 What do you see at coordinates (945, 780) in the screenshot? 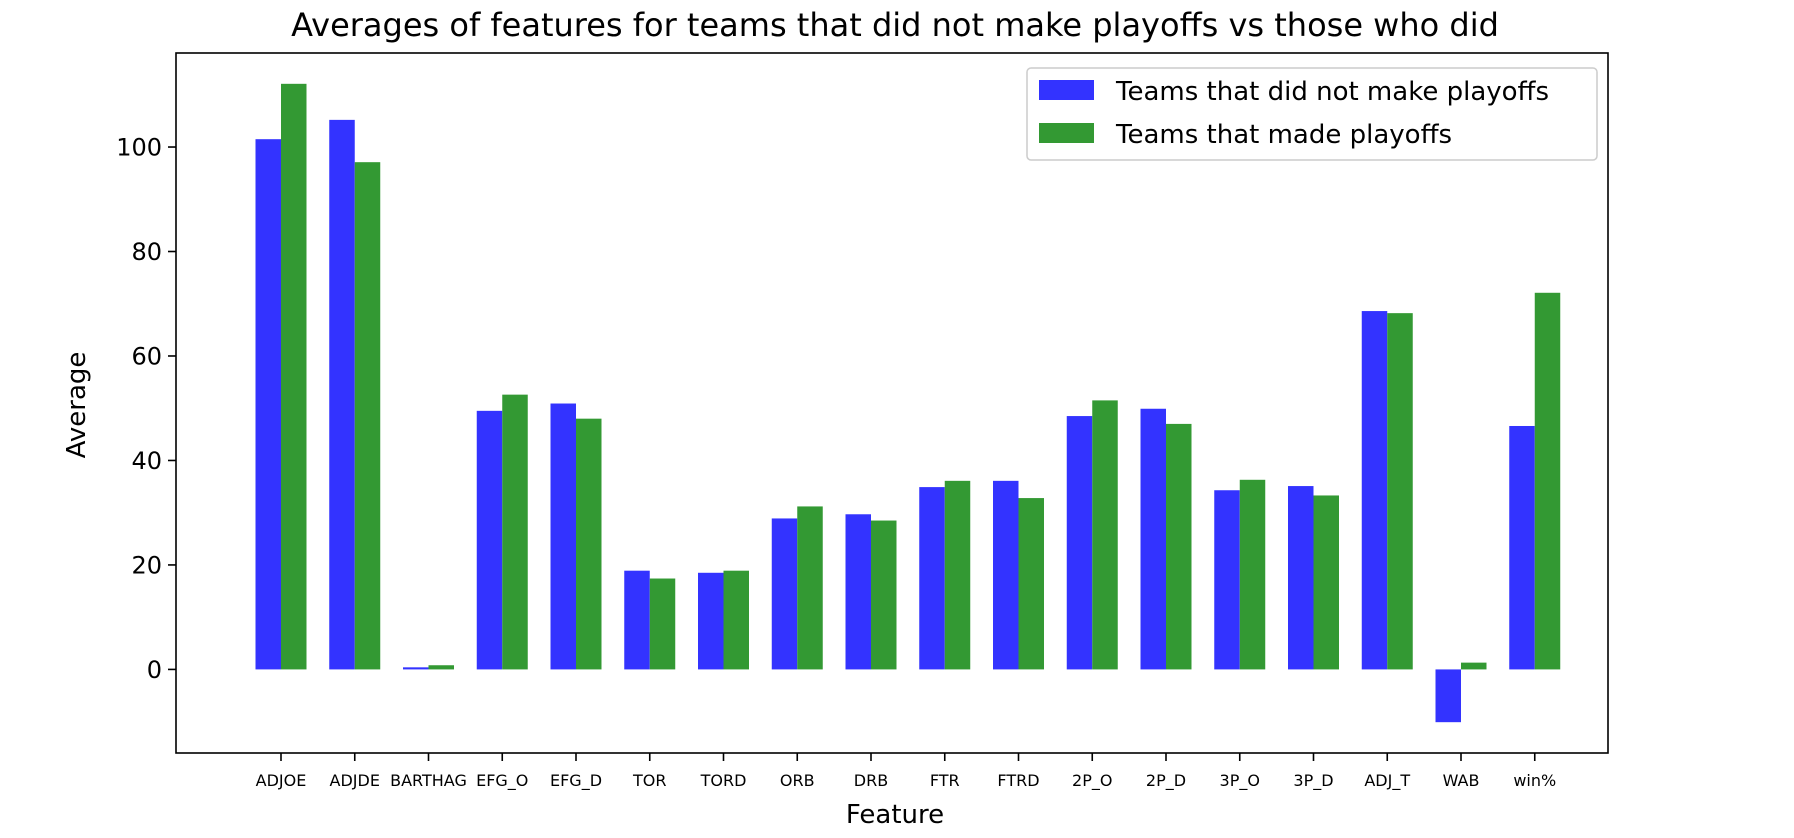
I see `x-tick-label: FTR` at bounding box center [945, 780].